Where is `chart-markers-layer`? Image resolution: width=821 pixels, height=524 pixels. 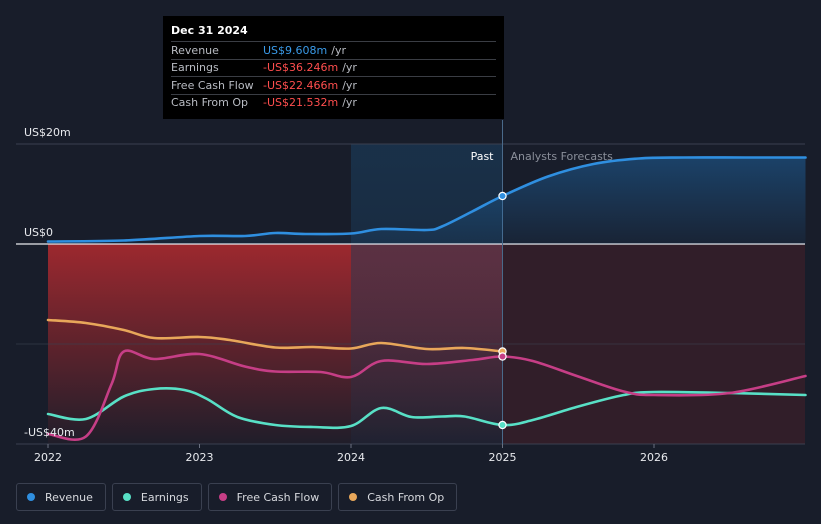
chart-markers-layer is located at coordinates (502, 310).